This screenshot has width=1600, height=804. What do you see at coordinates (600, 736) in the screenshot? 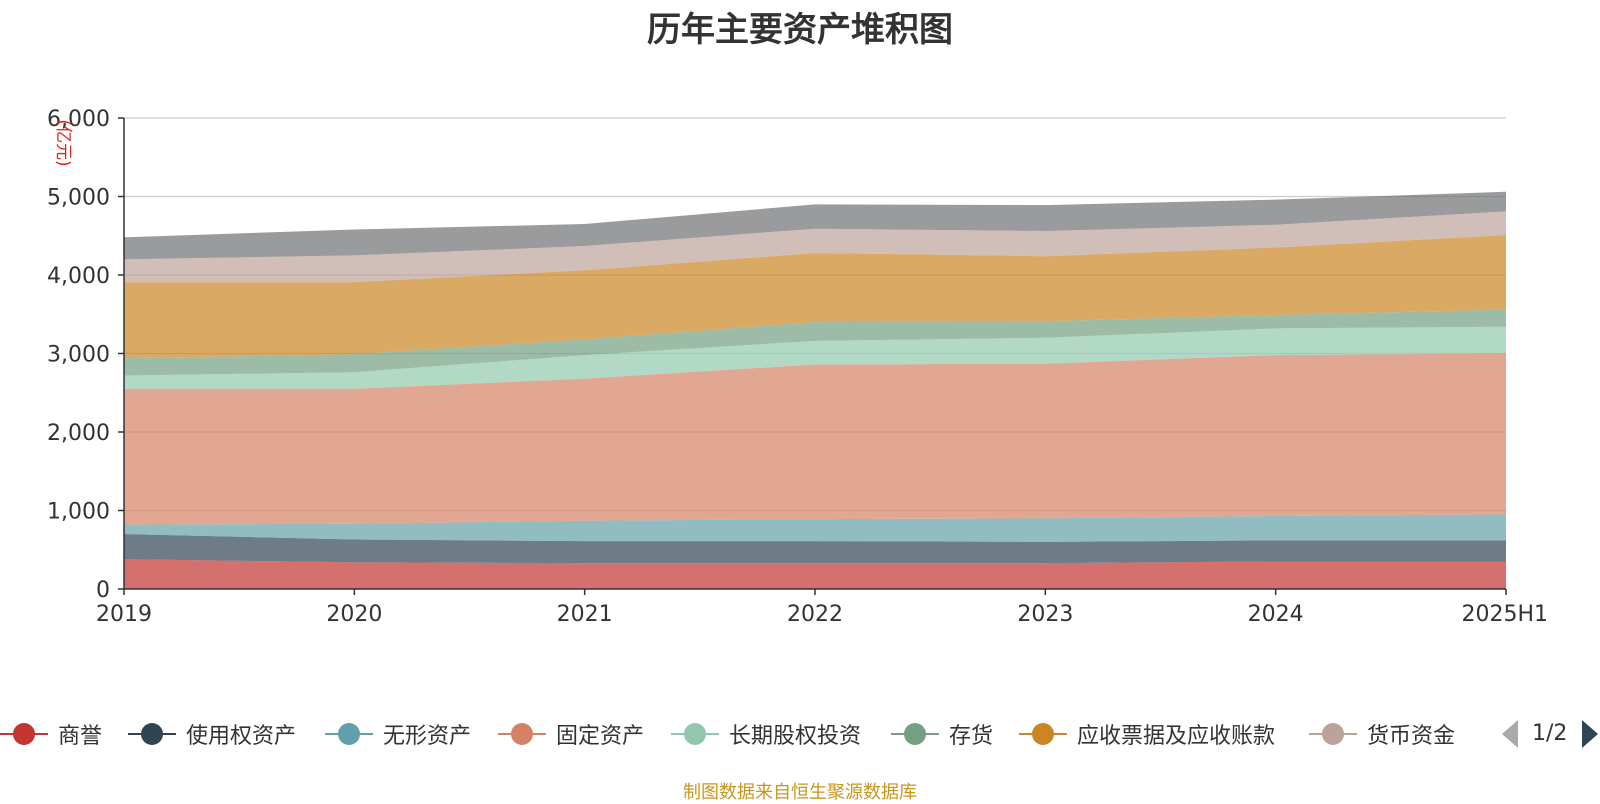
I see `legend-label: 固定资产` at bounding box center [600, 736].